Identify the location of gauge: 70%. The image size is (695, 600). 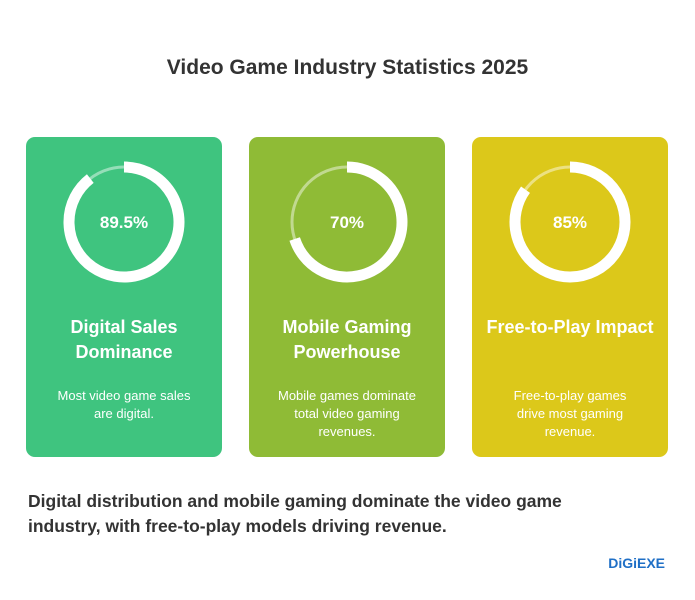
(348, 222).